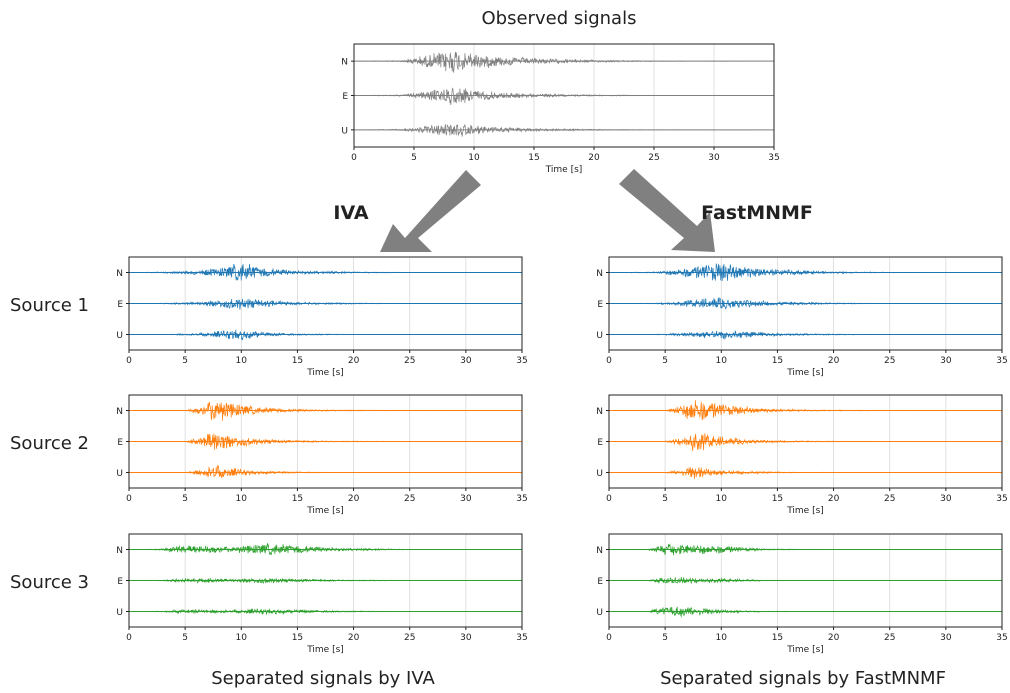 This screenshot has height=693, width=1010. I want to click on waveform-fastmnmf-source2-N, so click(805, 410).